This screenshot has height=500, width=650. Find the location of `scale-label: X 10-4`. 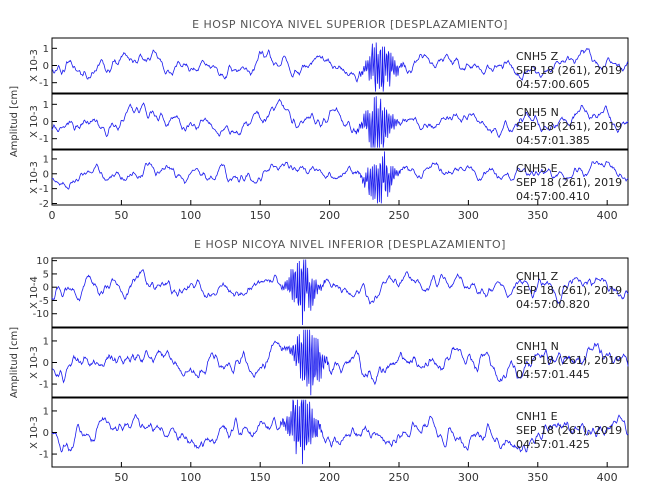

scale-label: X 10-4 is located at coordinates (34, 292).